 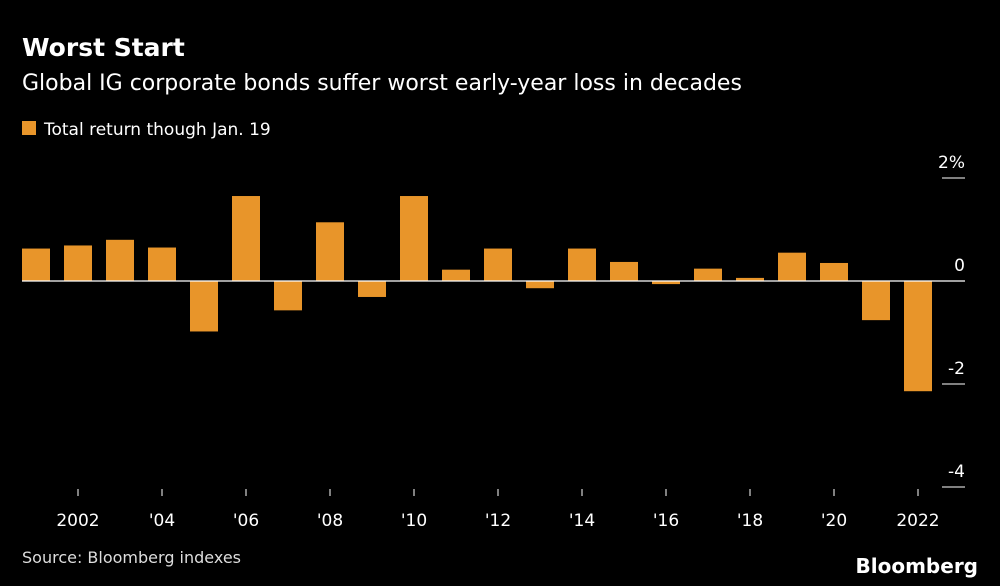 I want to click on x-tick-label: 2002, so click(x=77, y=521).